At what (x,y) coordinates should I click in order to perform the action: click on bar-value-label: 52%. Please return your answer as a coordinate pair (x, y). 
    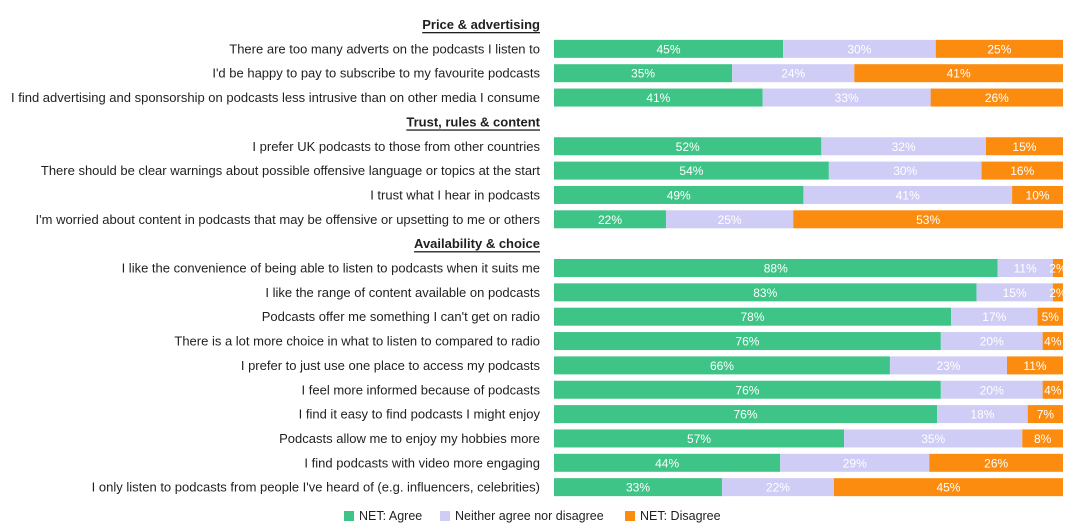
    Looking at the image, I should click on (688, 147).